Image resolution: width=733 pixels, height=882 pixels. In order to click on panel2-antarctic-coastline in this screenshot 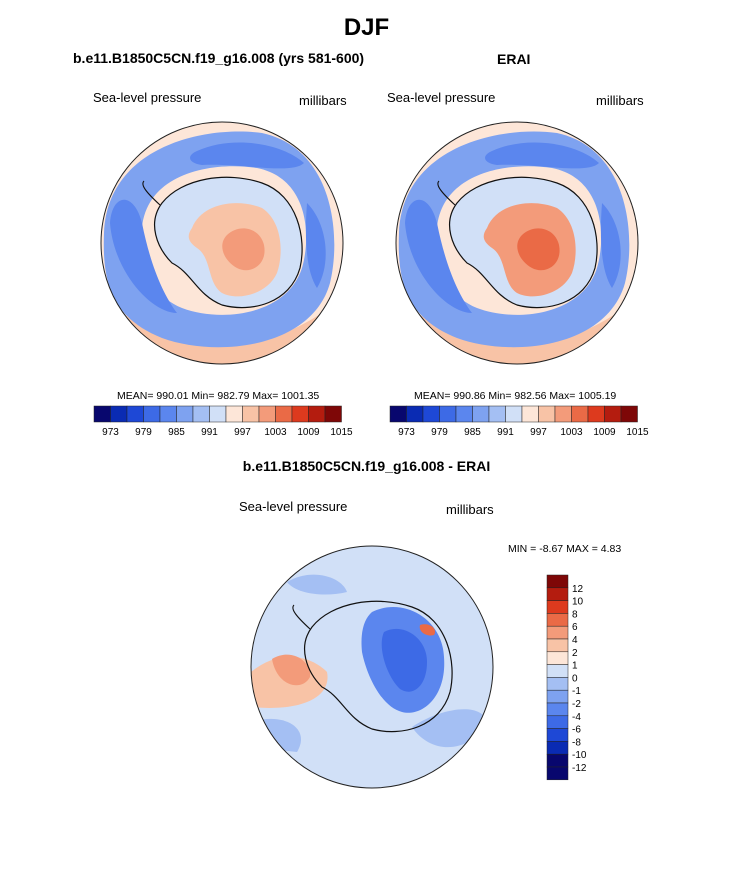, I will do `click(523, 242)`.